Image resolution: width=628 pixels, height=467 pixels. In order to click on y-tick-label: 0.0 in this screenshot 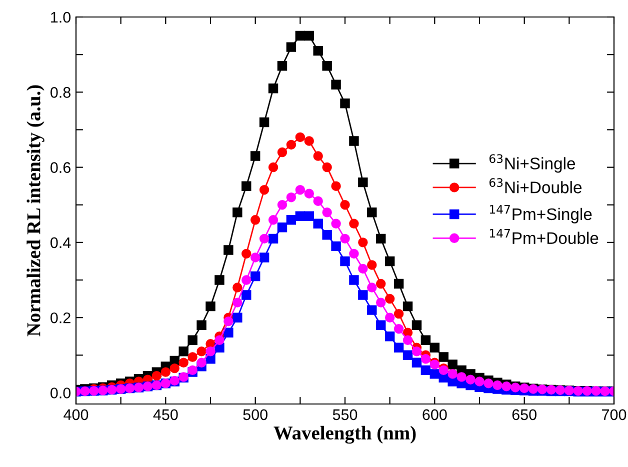, I will do `click(60, 393)`.